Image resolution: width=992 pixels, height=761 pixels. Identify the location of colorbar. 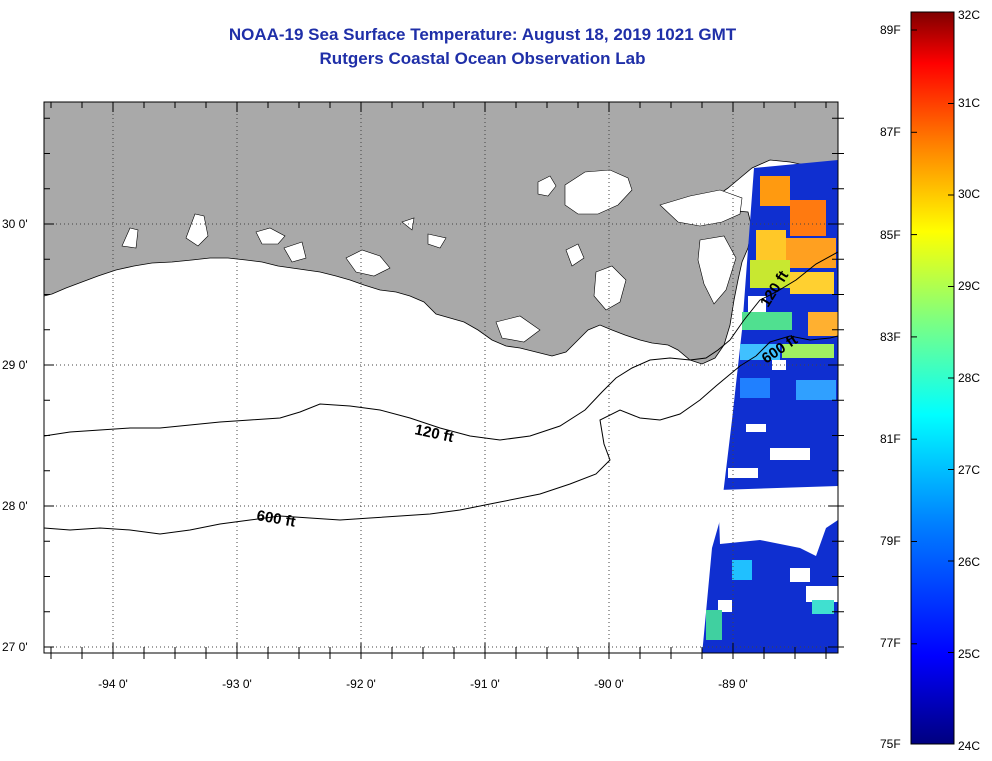
(932, 378).